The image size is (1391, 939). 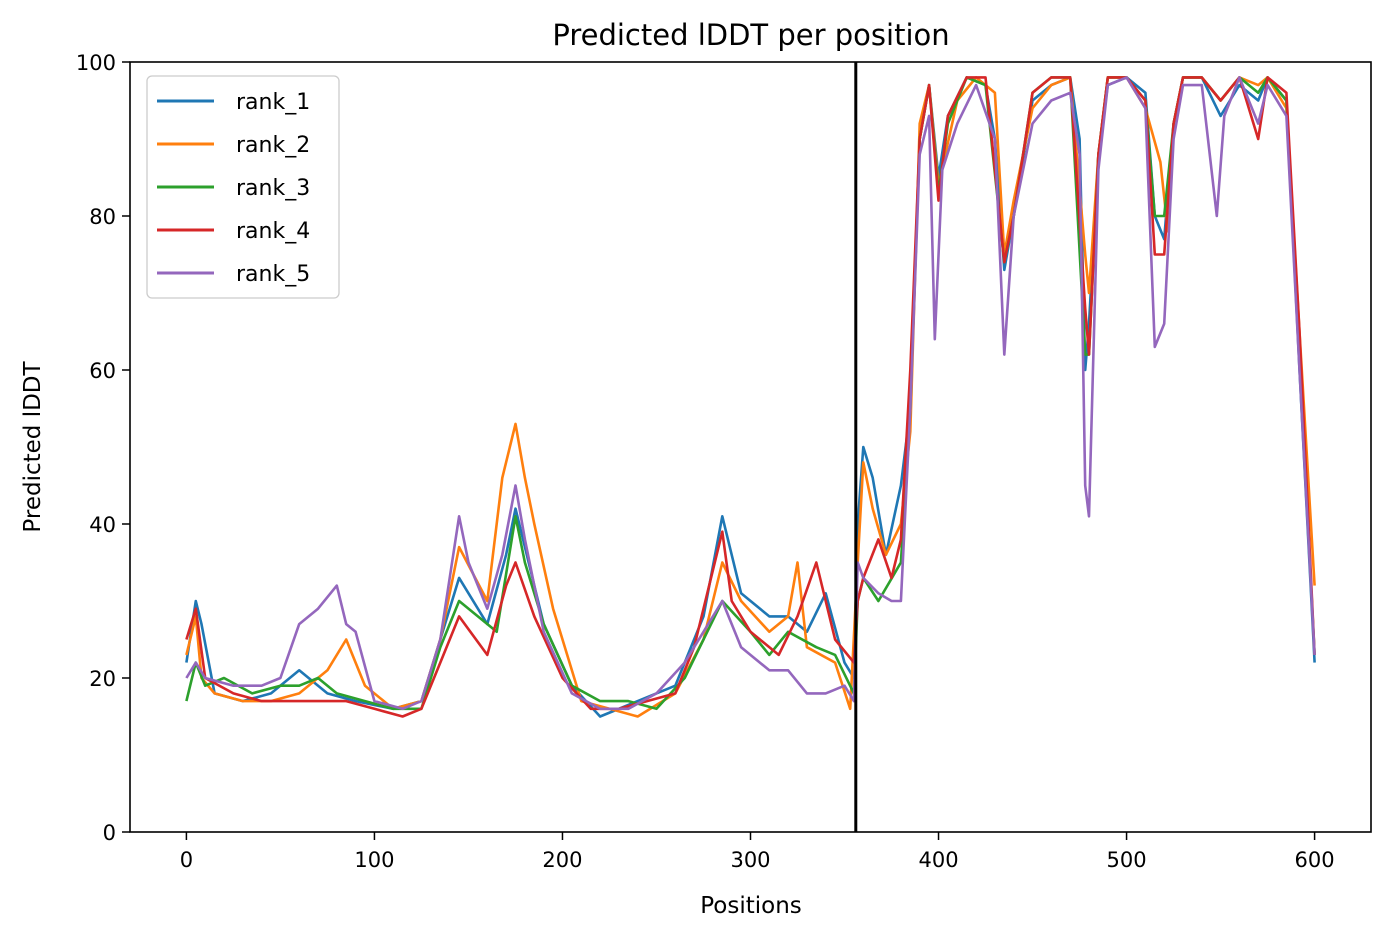 I want to click on x-tick-label: 400, so click(x=938, y=860).